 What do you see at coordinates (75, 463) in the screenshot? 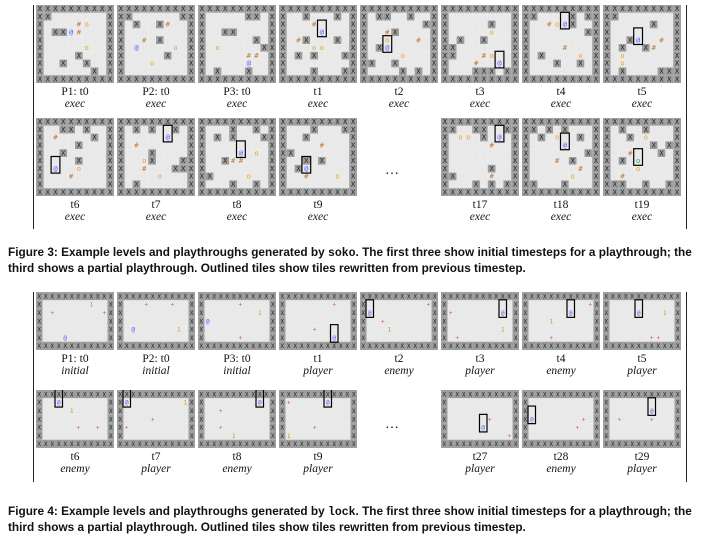
I see `panel-label: t6 enemy` at bounding box center [75, 463].